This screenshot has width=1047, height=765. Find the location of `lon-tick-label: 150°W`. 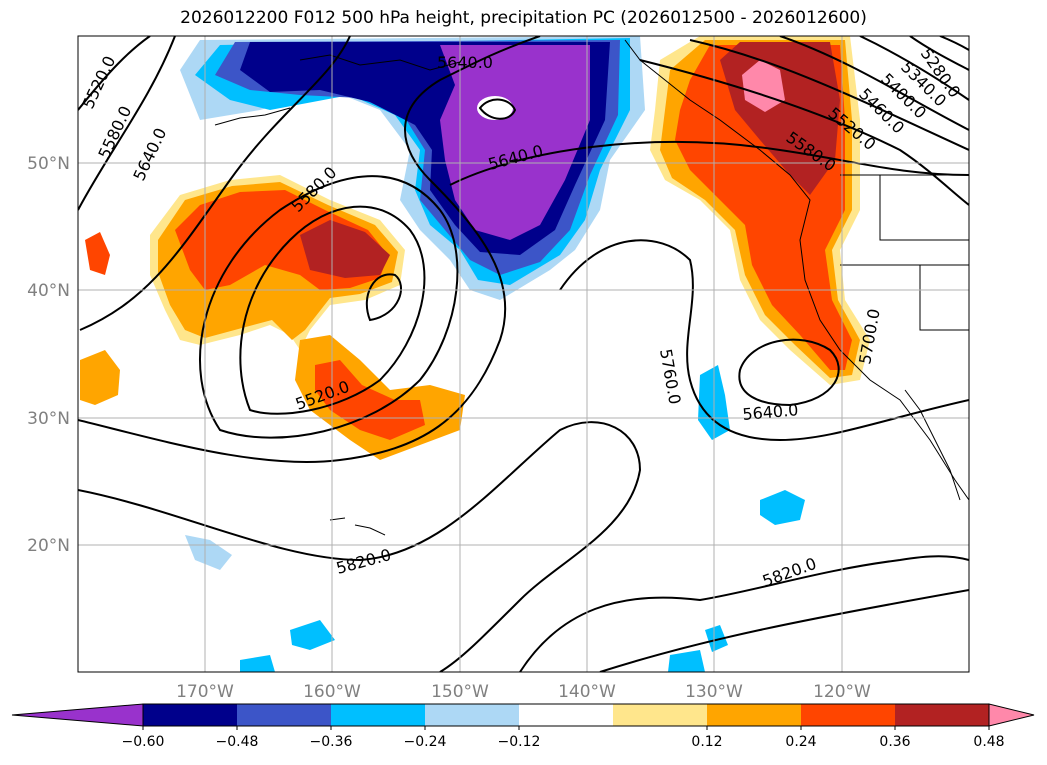

lon-tick-label: 150°W is located at coordinates (460, 692).